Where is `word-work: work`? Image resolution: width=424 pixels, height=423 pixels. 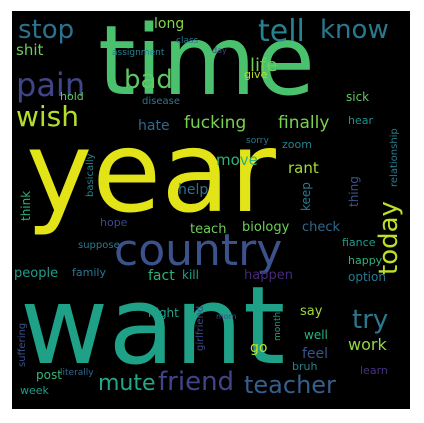
word-work: work is located at coordinates (367, 344).